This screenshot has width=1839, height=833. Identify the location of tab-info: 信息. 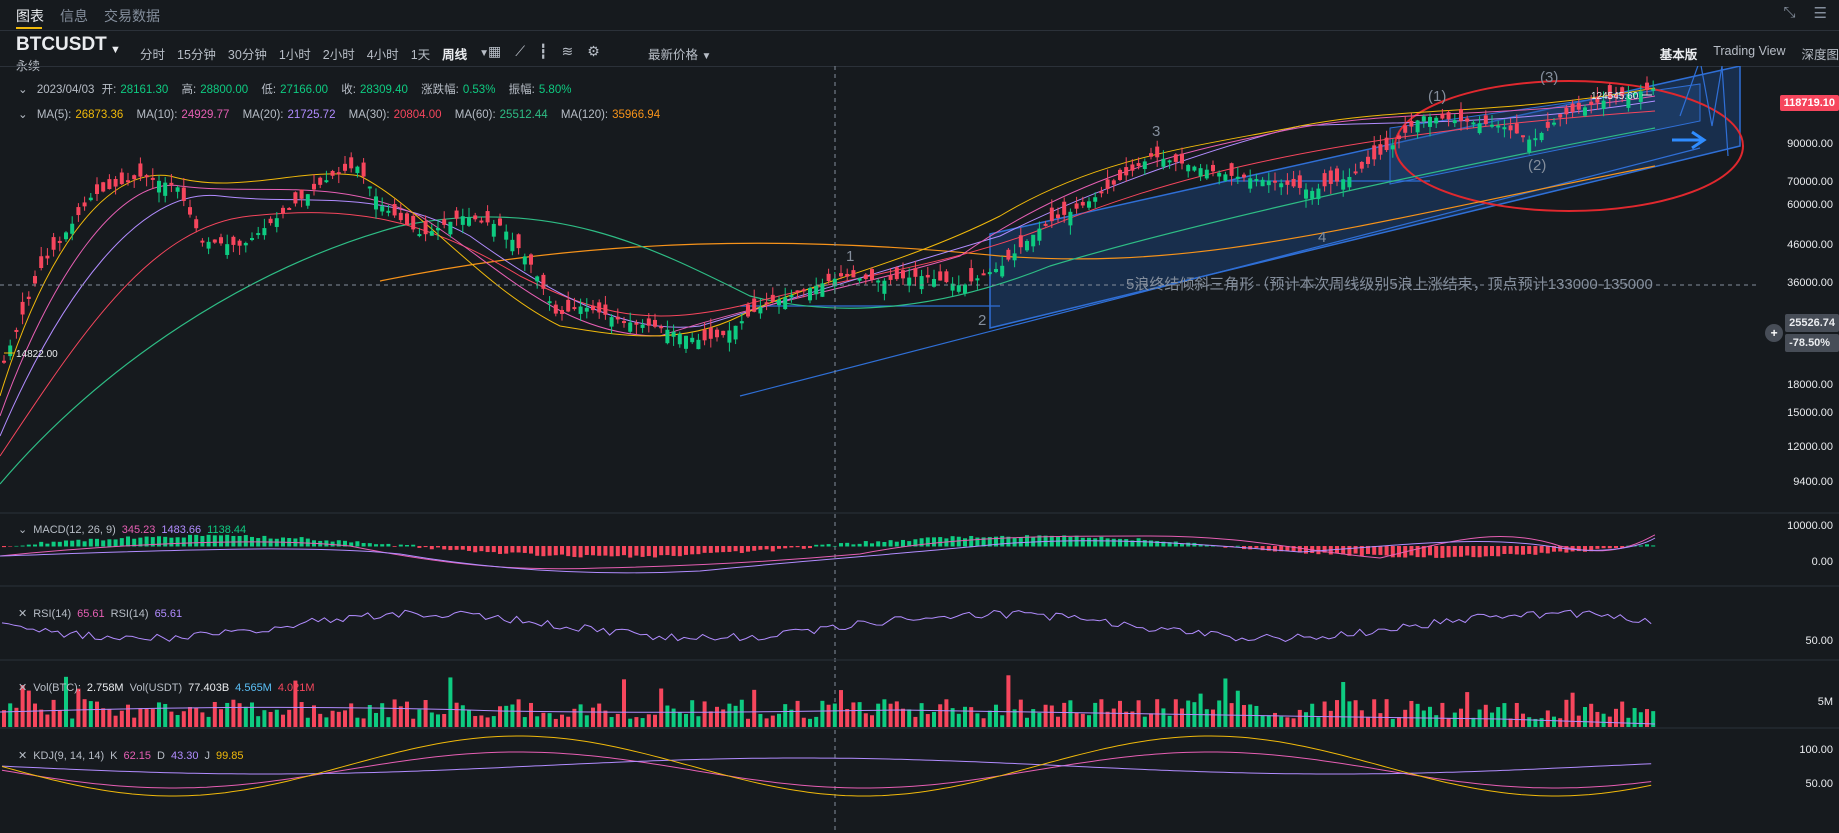
(74, 16).